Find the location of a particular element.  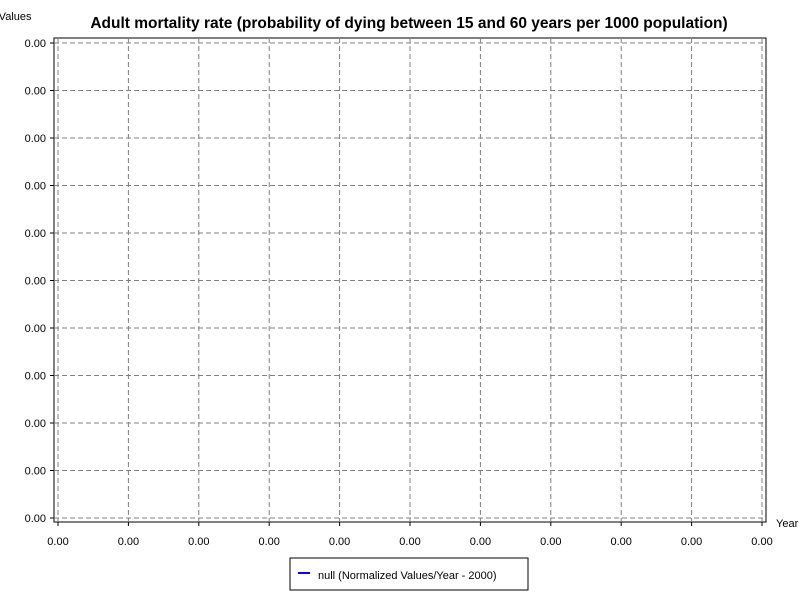

legend: null (Normalized Values/Year - 2000) is located at coordinates (409, 574).